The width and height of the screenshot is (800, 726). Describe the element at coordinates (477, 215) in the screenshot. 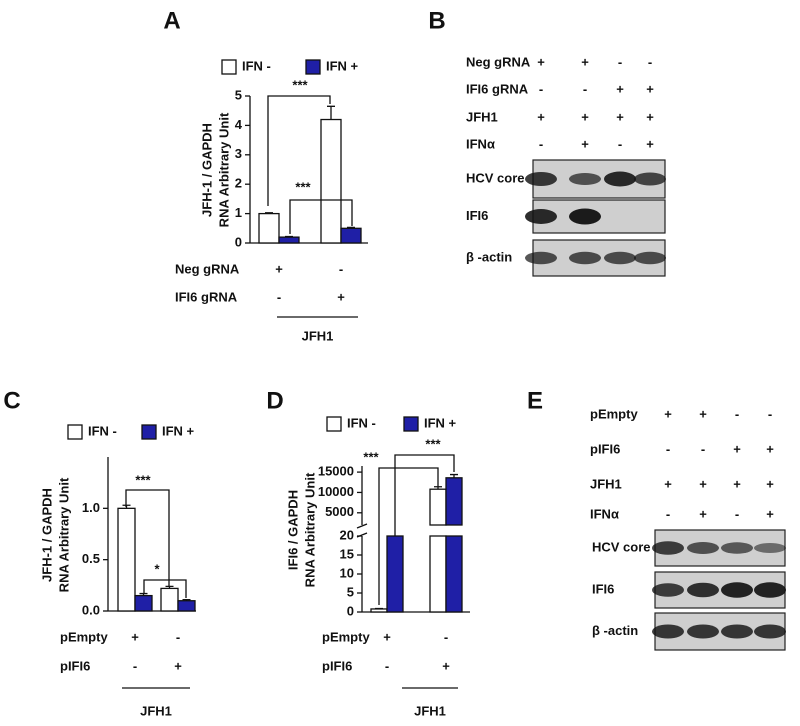

I see `band-label: IFI6` at that location.